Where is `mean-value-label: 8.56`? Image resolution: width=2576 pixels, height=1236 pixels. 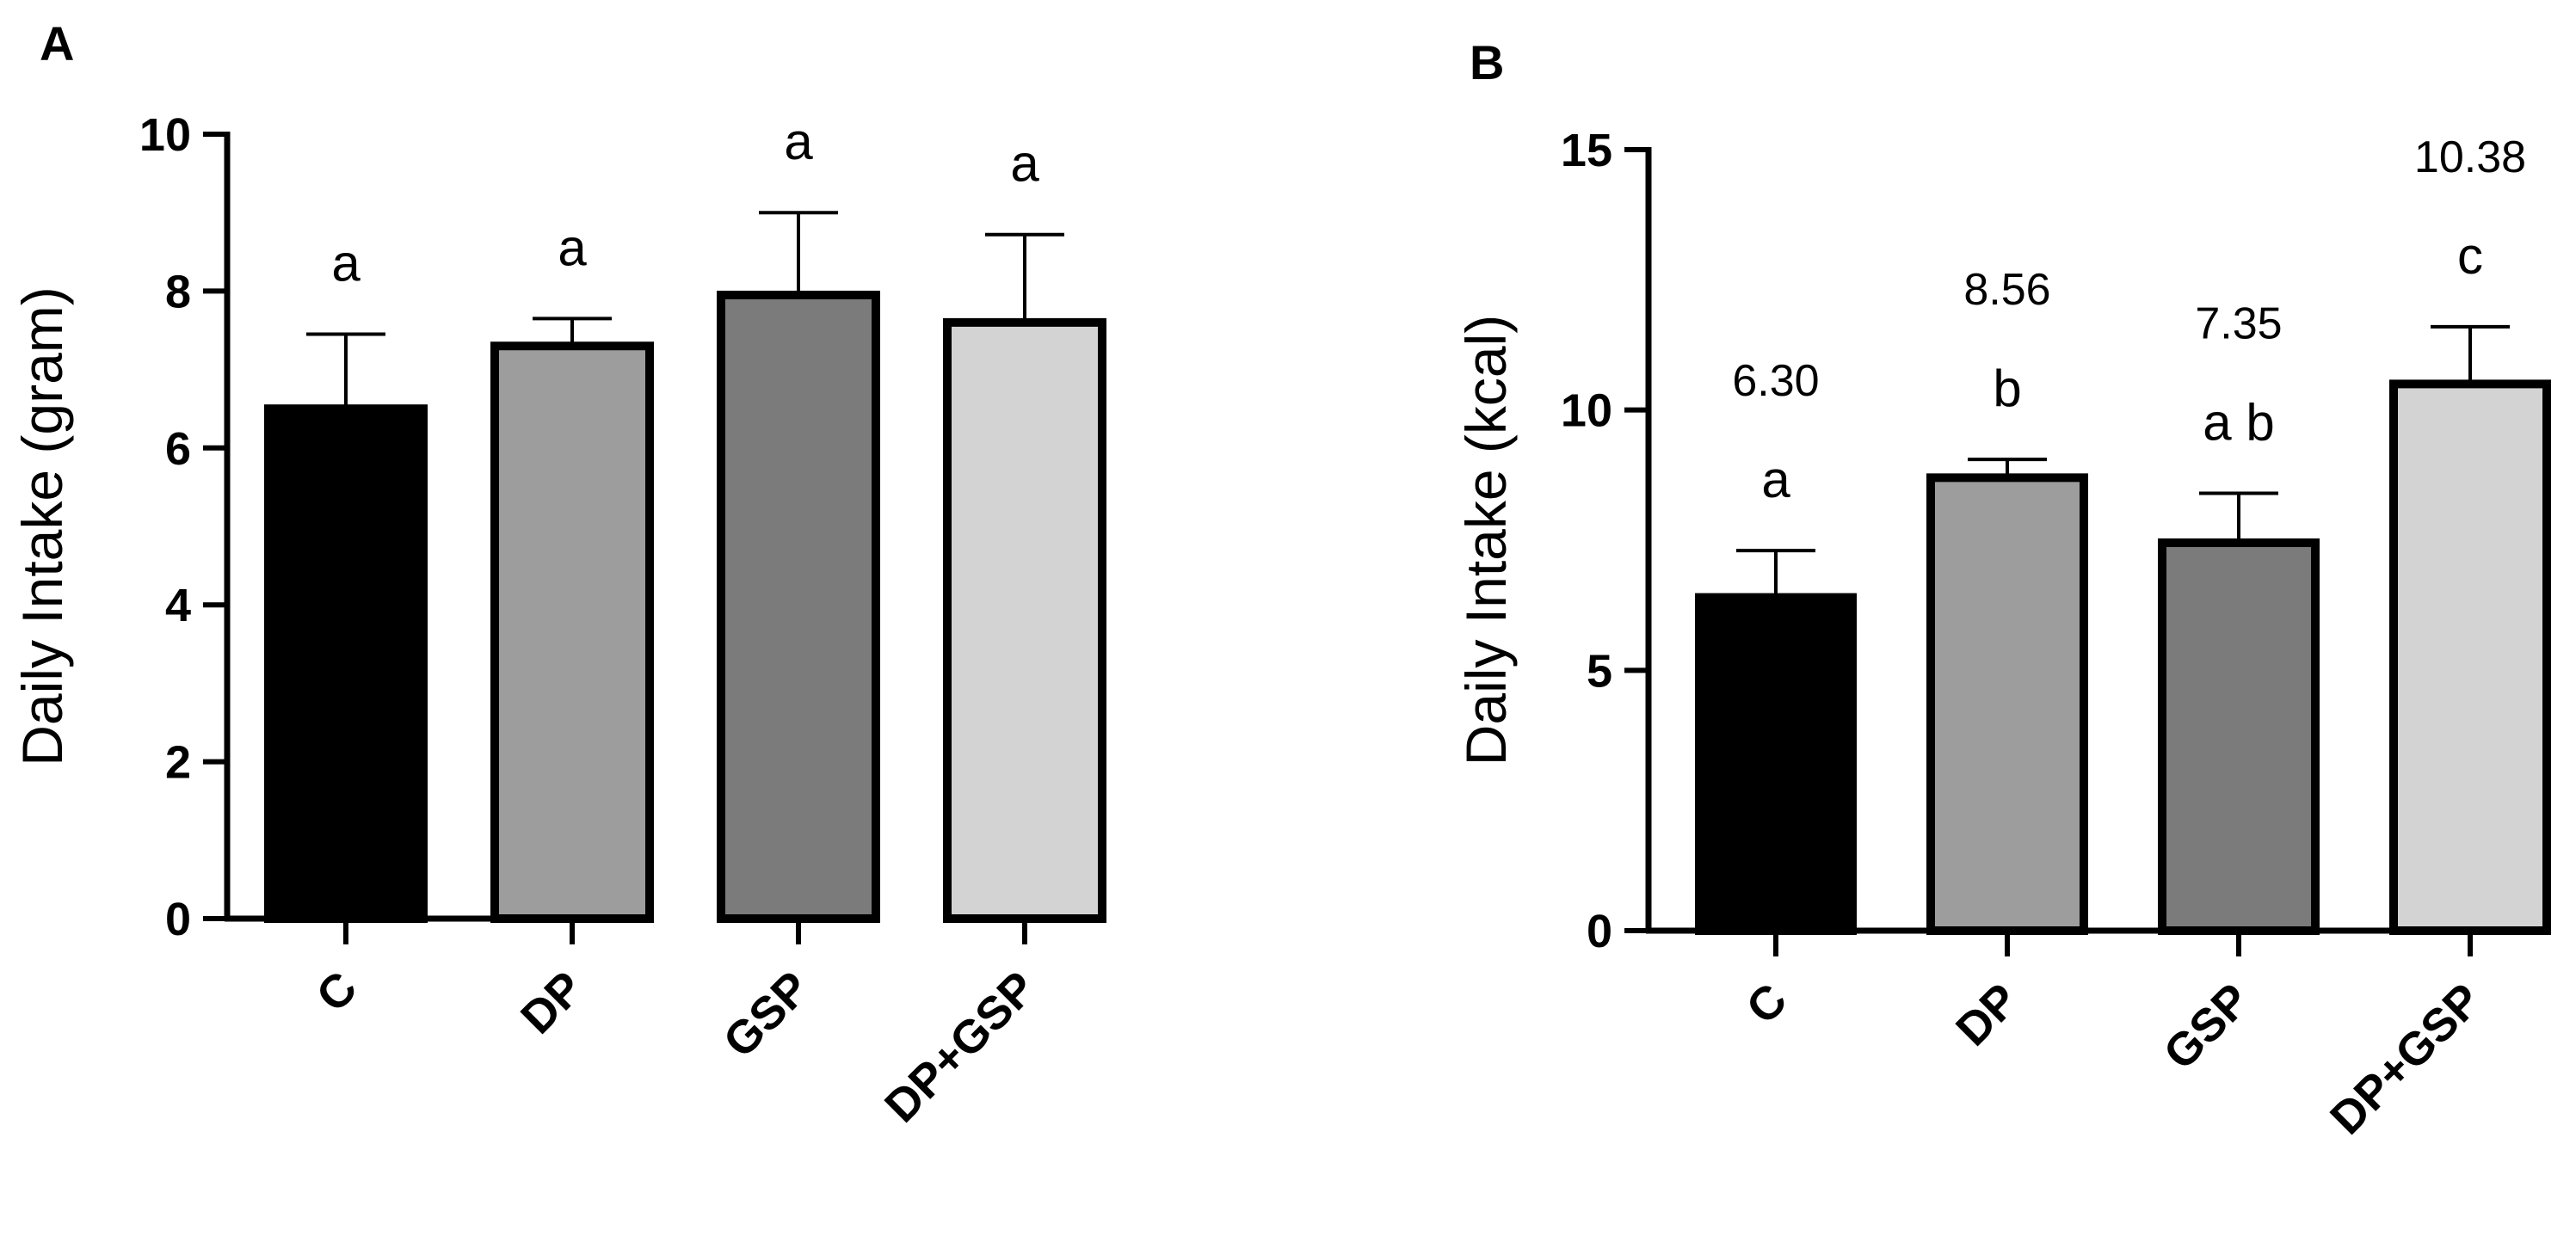
mean-value-label: 8.56 is located at coordinates (2007, 290).